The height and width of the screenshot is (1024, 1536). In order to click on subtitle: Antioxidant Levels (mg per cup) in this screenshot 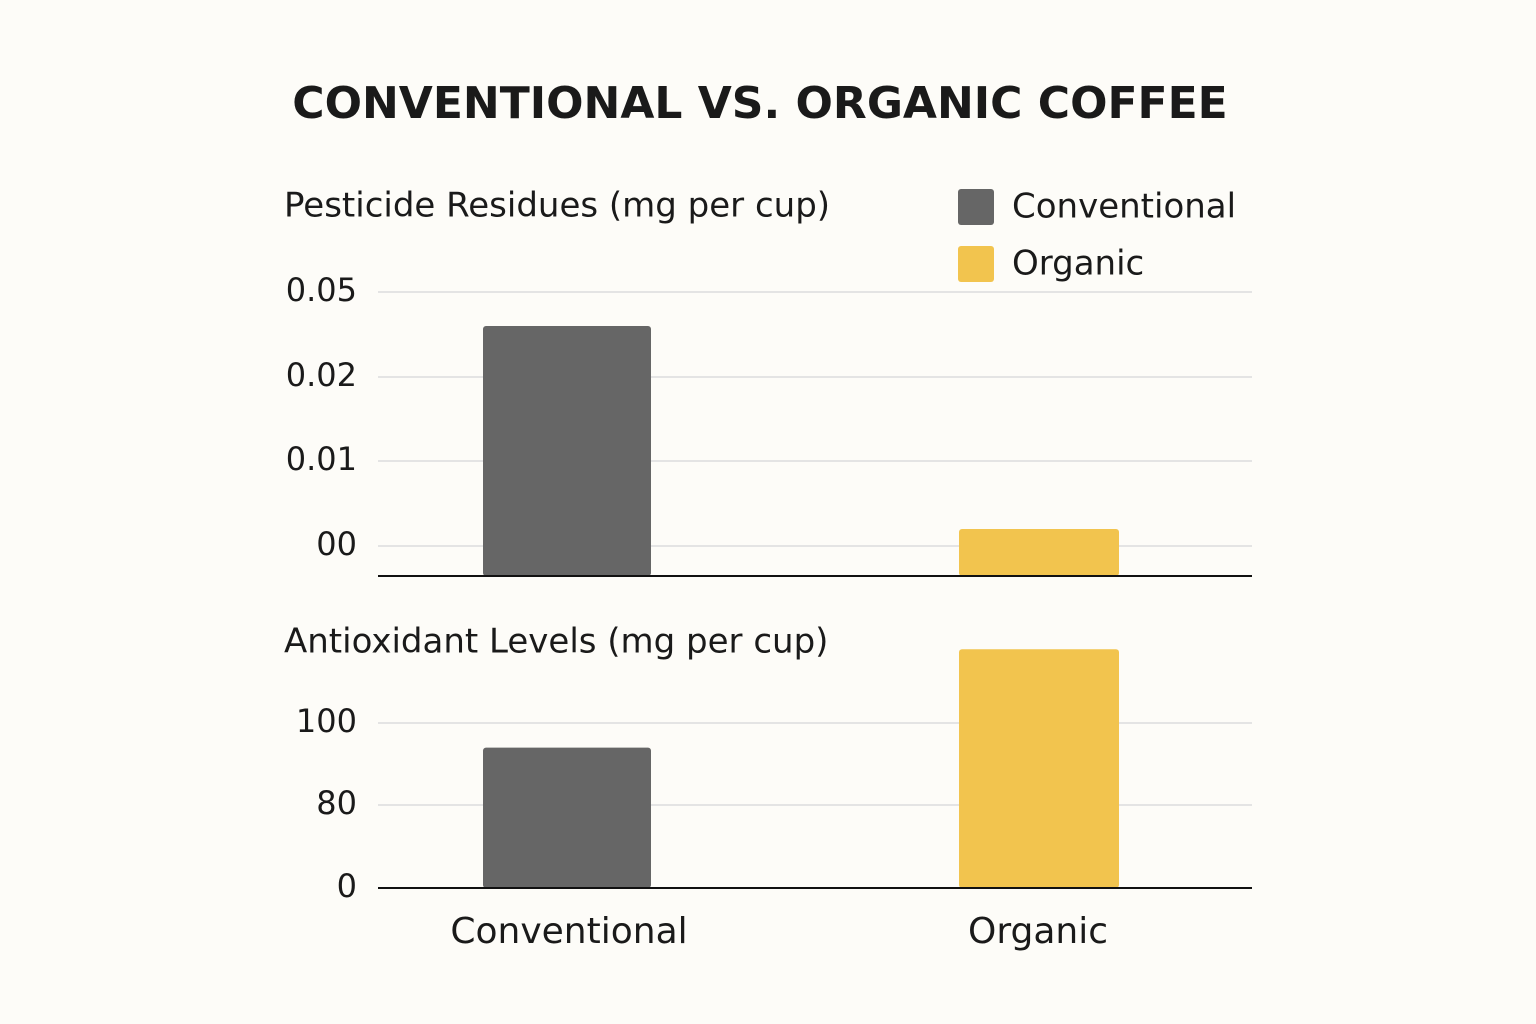, I will do `click(556, 642)`.